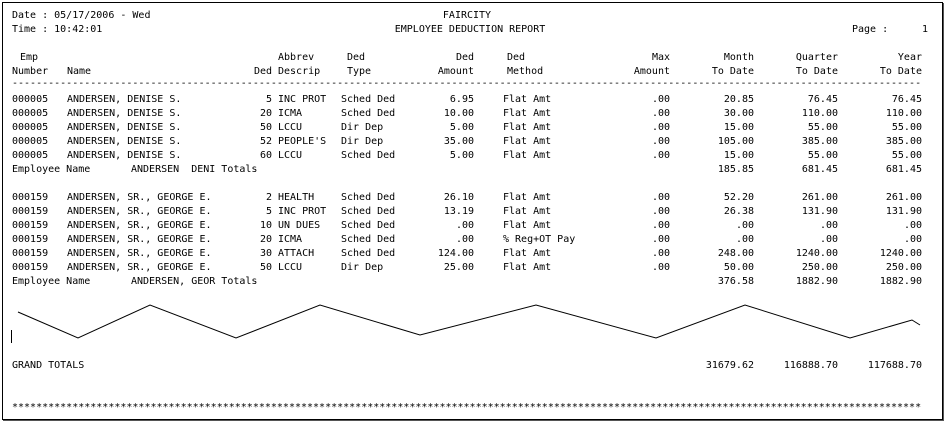 The height and width of the screenshot is (422, 945). I want to click on grand-total-qtd: 116888.70, so click(810, 365).